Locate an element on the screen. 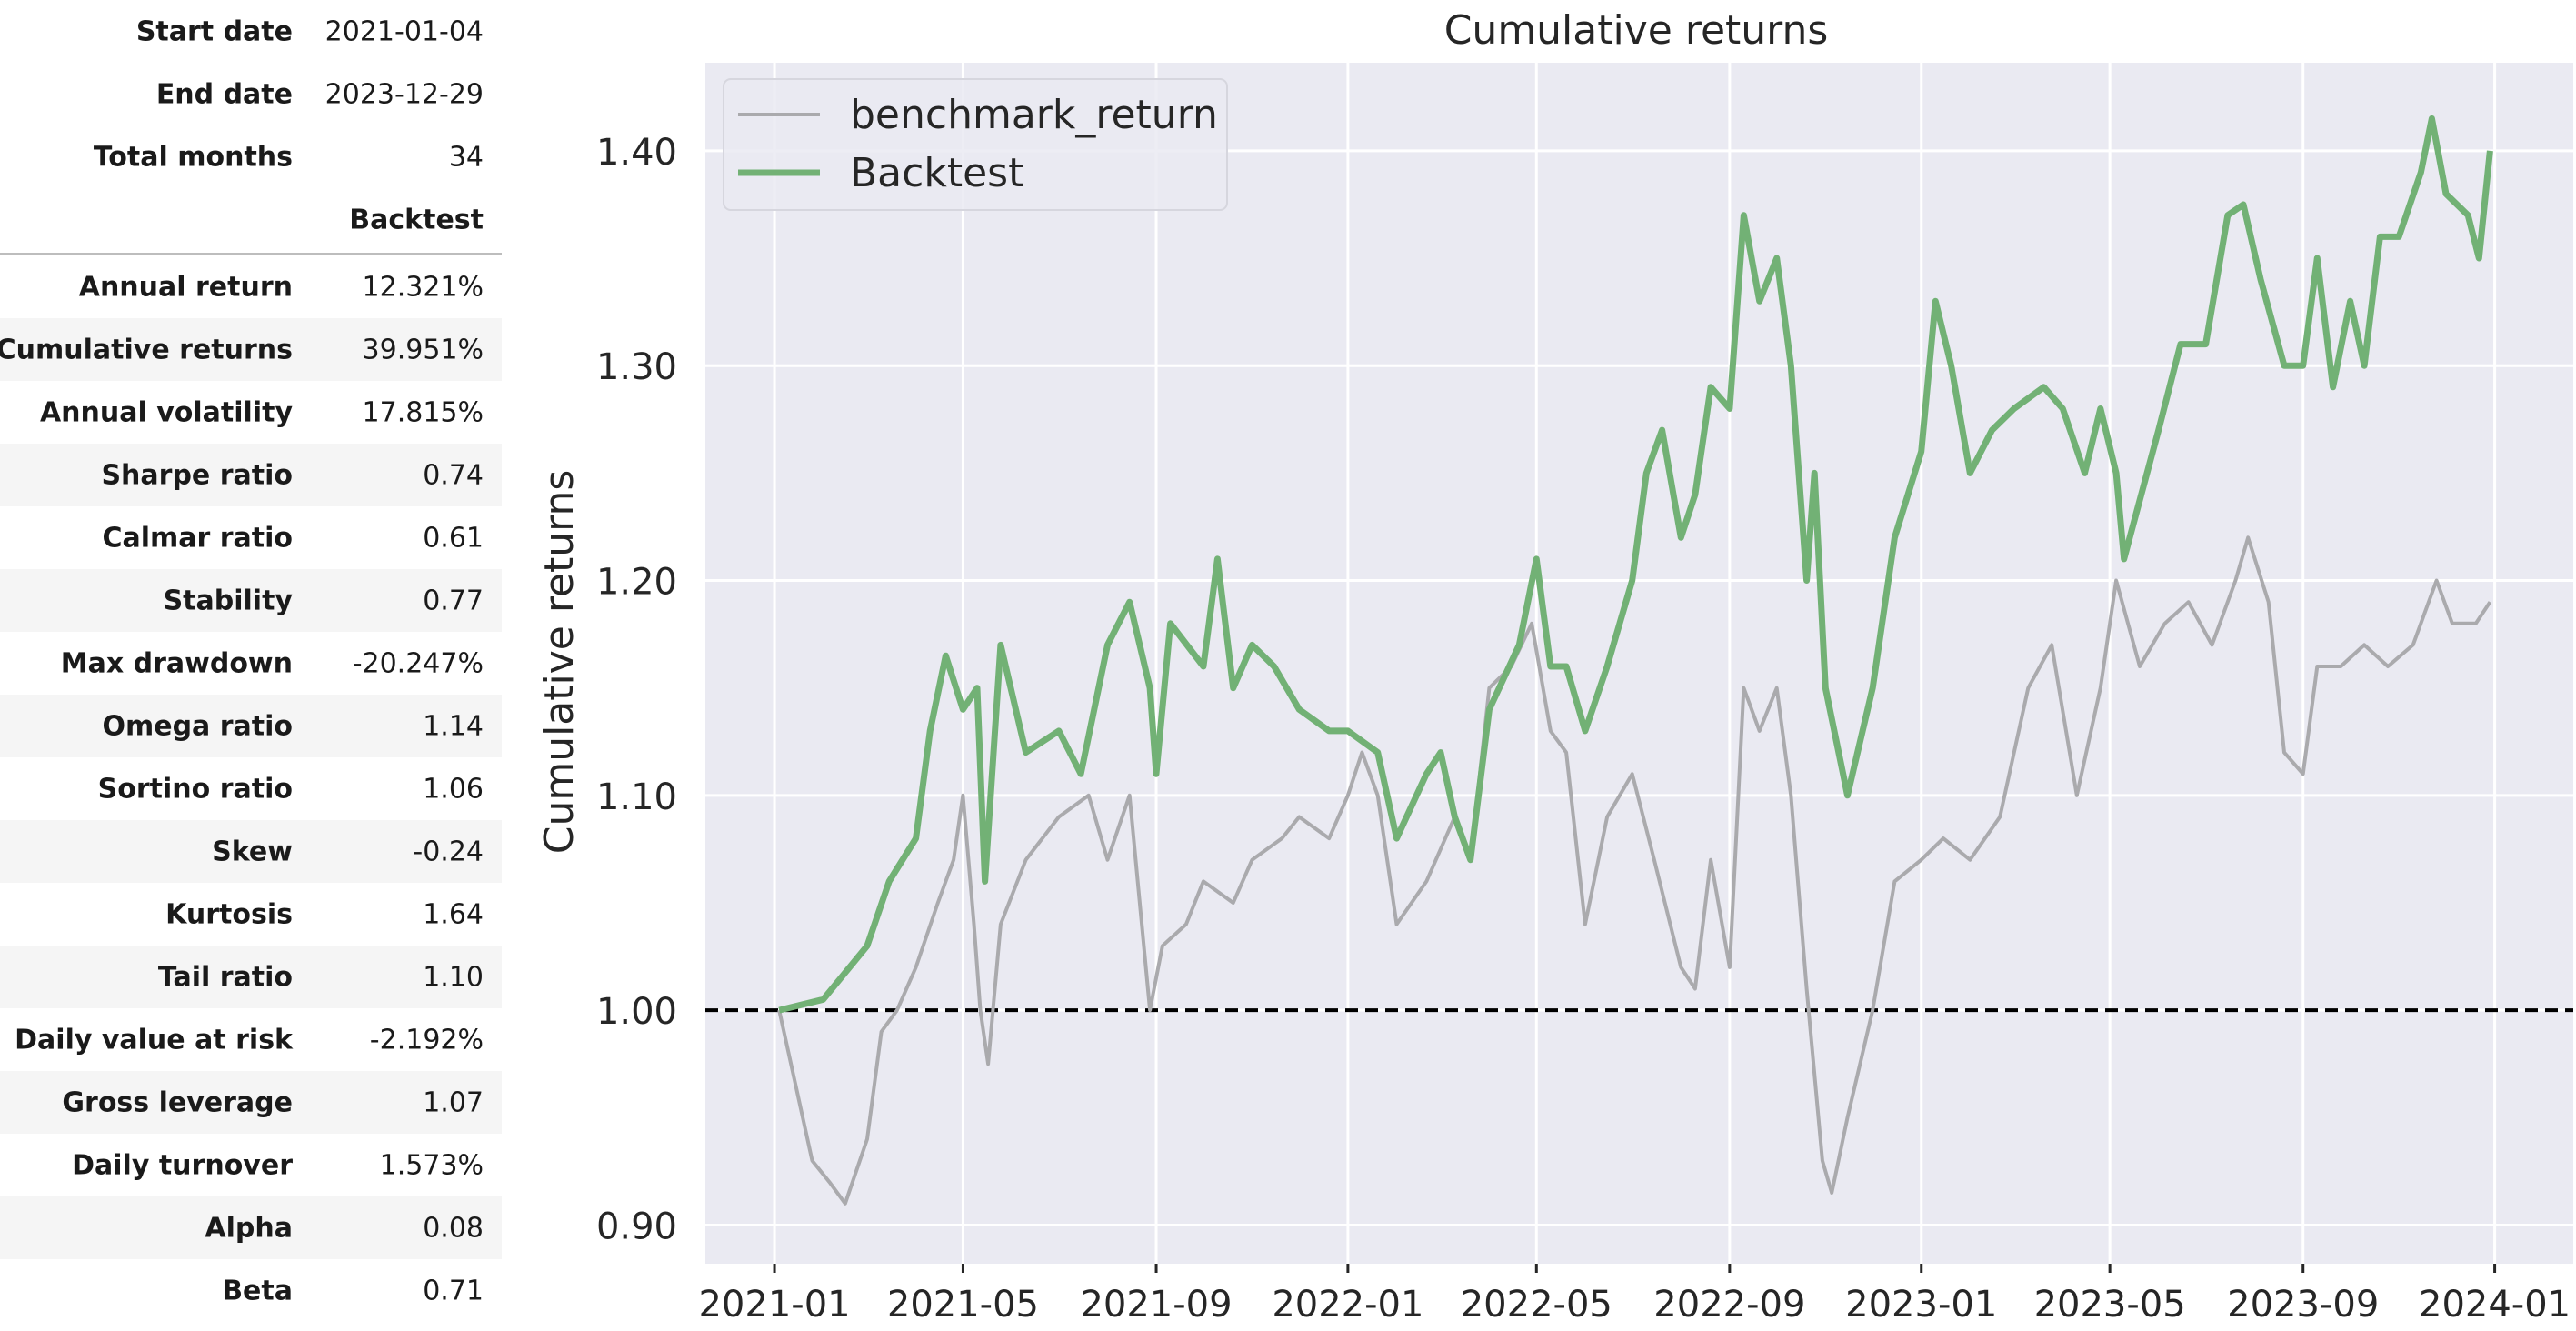 The image size is (2576, 1331). metric-value: 1.14 is located at coordinates (453, 726).